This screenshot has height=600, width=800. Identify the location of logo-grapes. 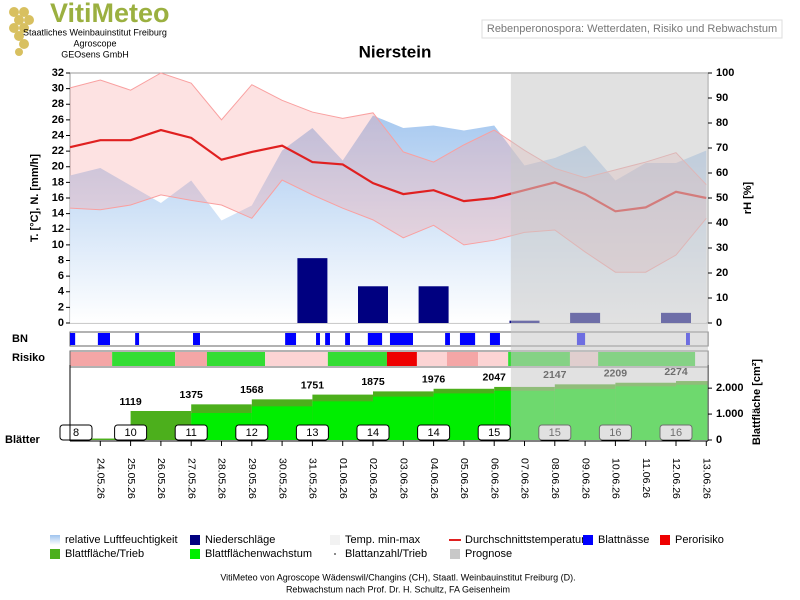
(21, 31).